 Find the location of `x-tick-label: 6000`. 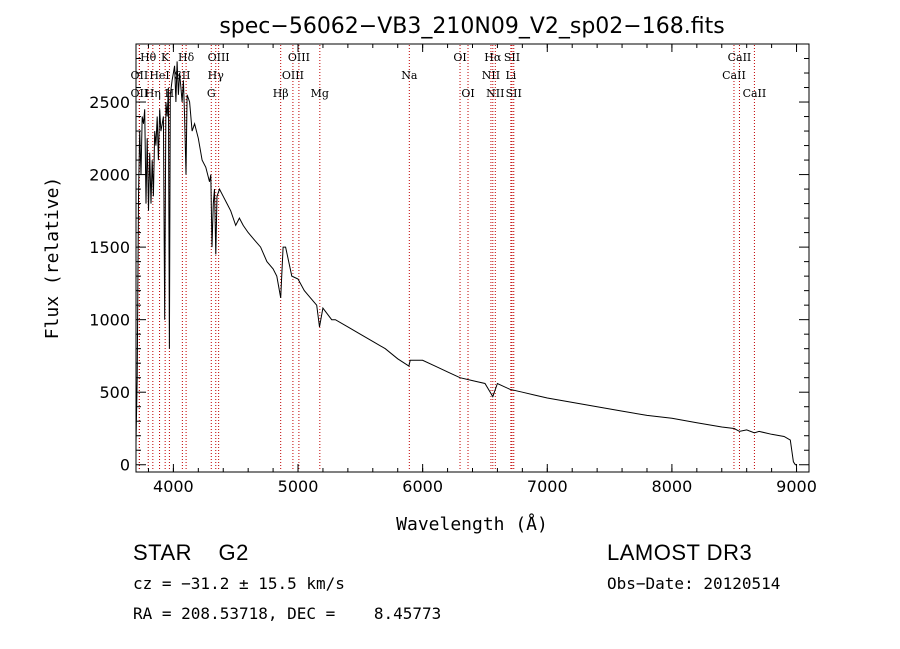

x-tick-label: 6000 is located at coordinates (422, 486).